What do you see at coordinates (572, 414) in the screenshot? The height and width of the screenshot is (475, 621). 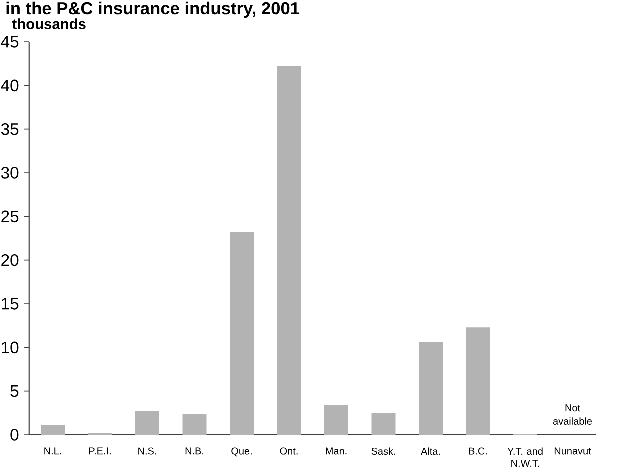 I see `annotation: Not available` at bounding box center [572, 414].